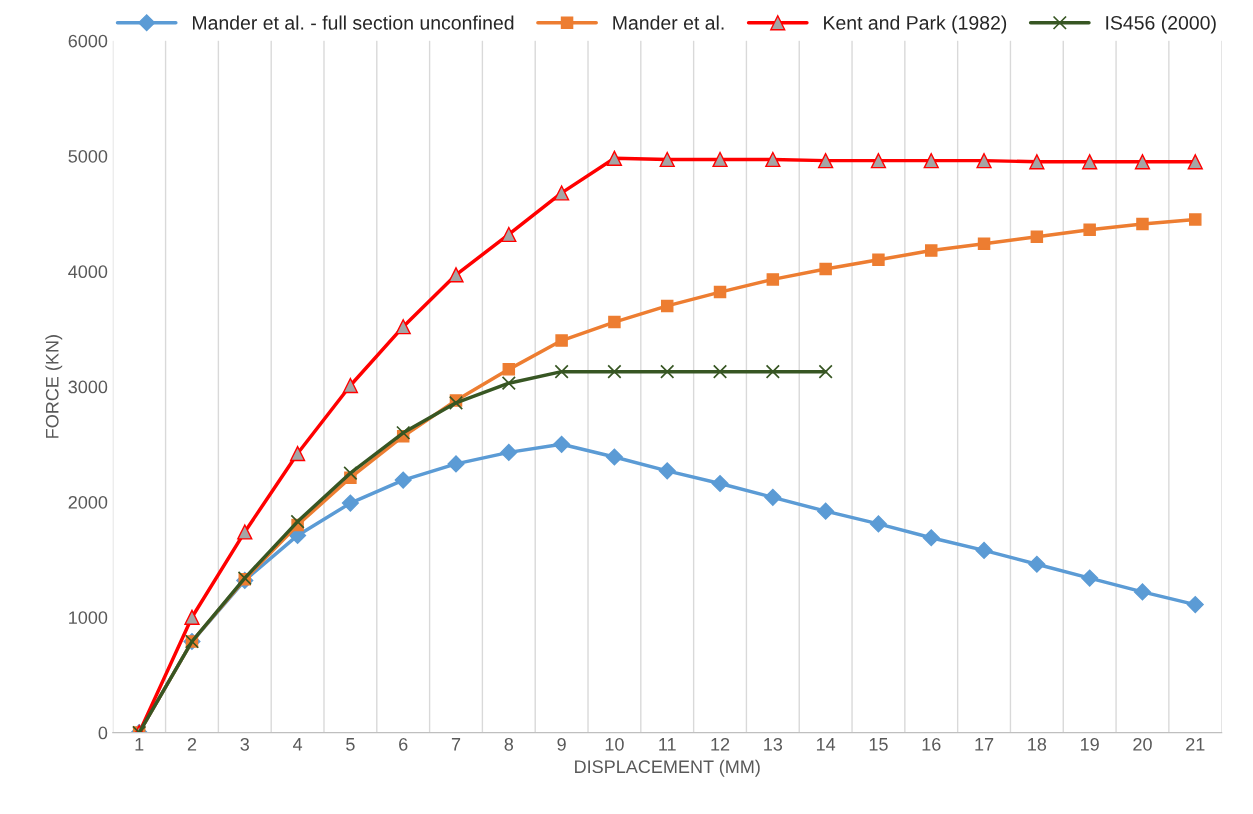 Image resolution: width=1253 pixels, height=814 pixels. I want to click on x-tick-label: 5, so click(350, 744).